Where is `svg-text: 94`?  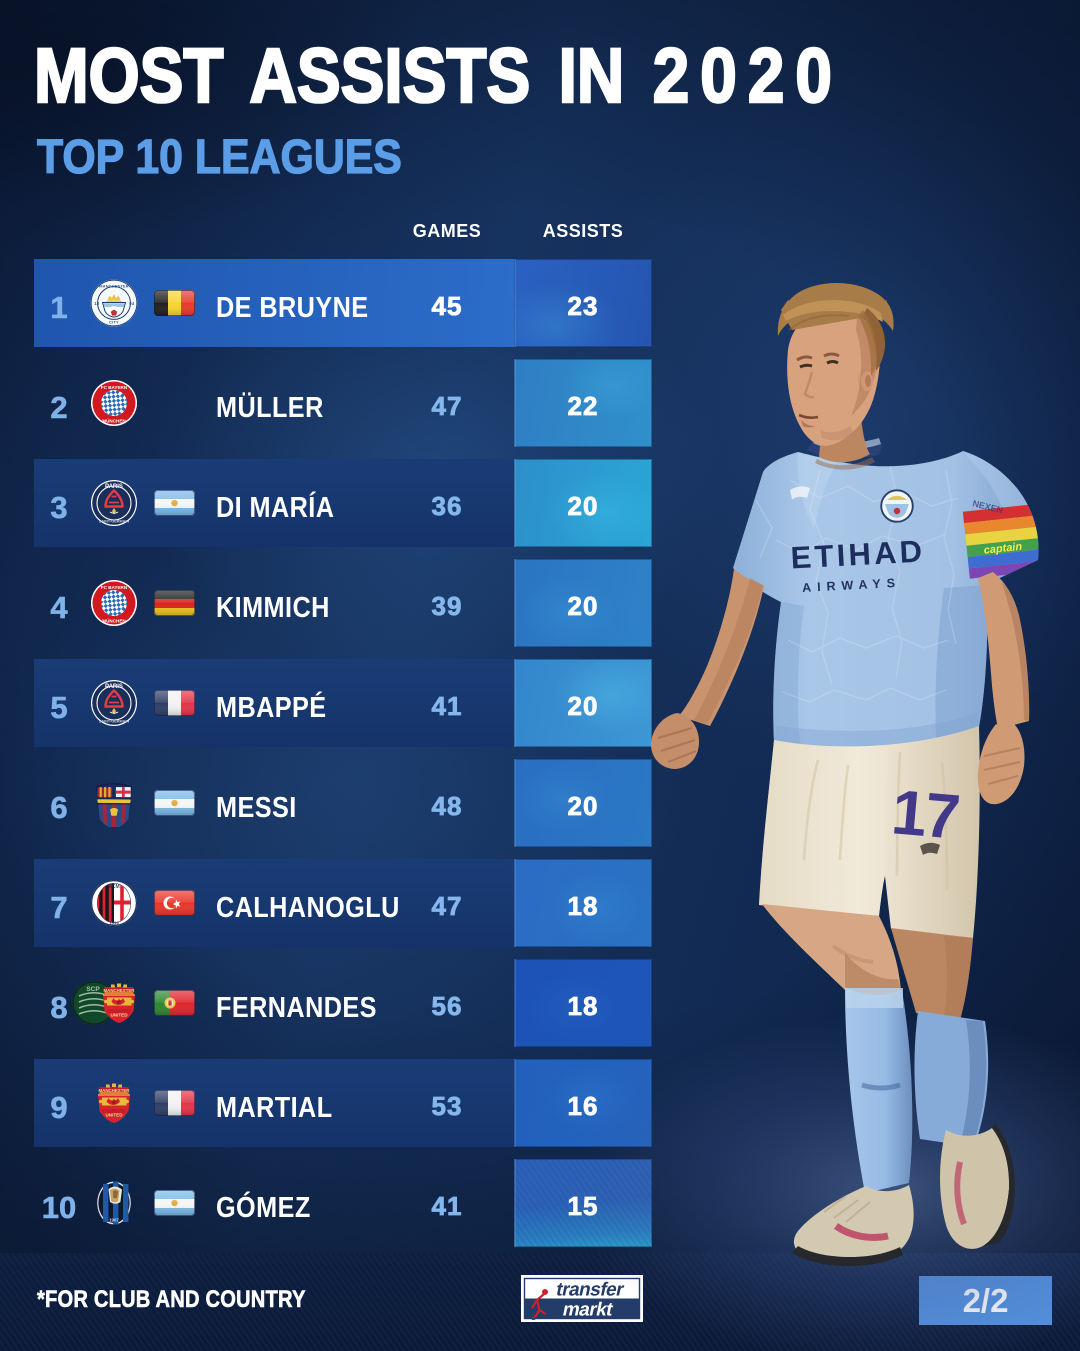 svg-text: 94 is located at coordinates (132, 303).